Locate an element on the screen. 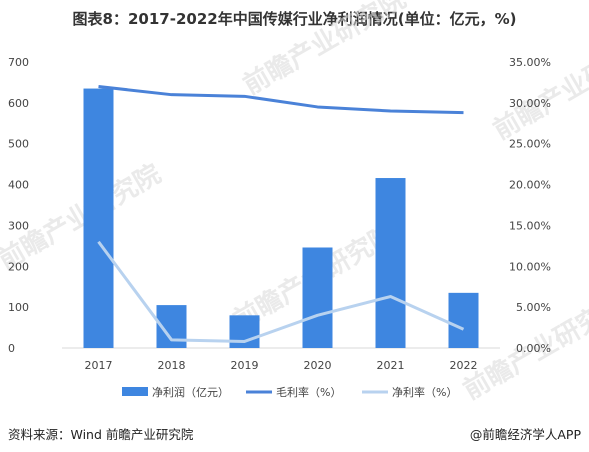 The width and height of the screenshot is (589, 452). brand-credit: @前瞻经济学人APP is located at coordinates (525, 434).